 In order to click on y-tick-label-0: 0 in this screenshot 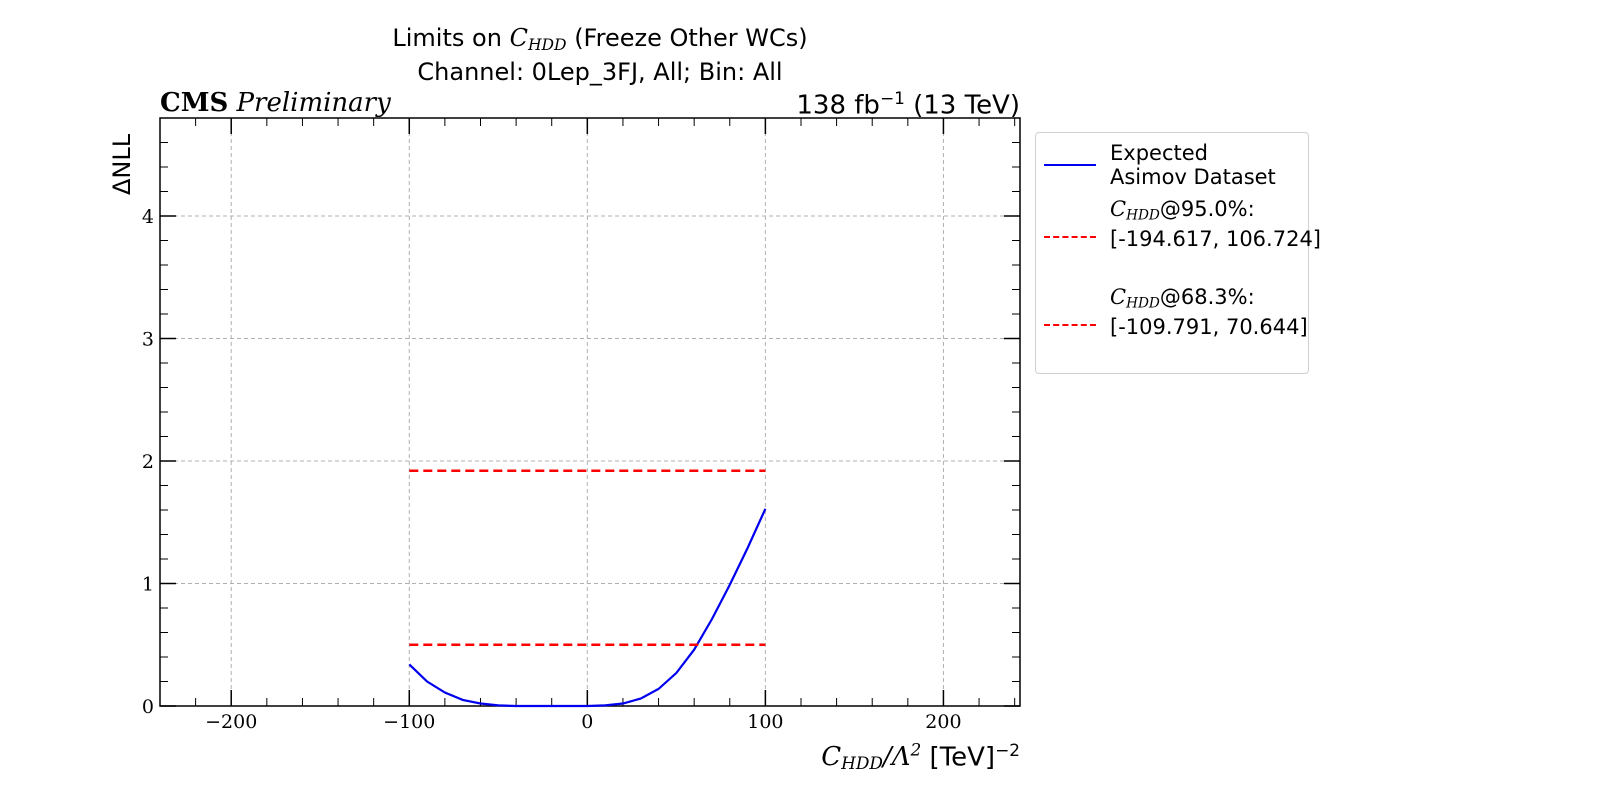, I will do `click(148, 707)`.